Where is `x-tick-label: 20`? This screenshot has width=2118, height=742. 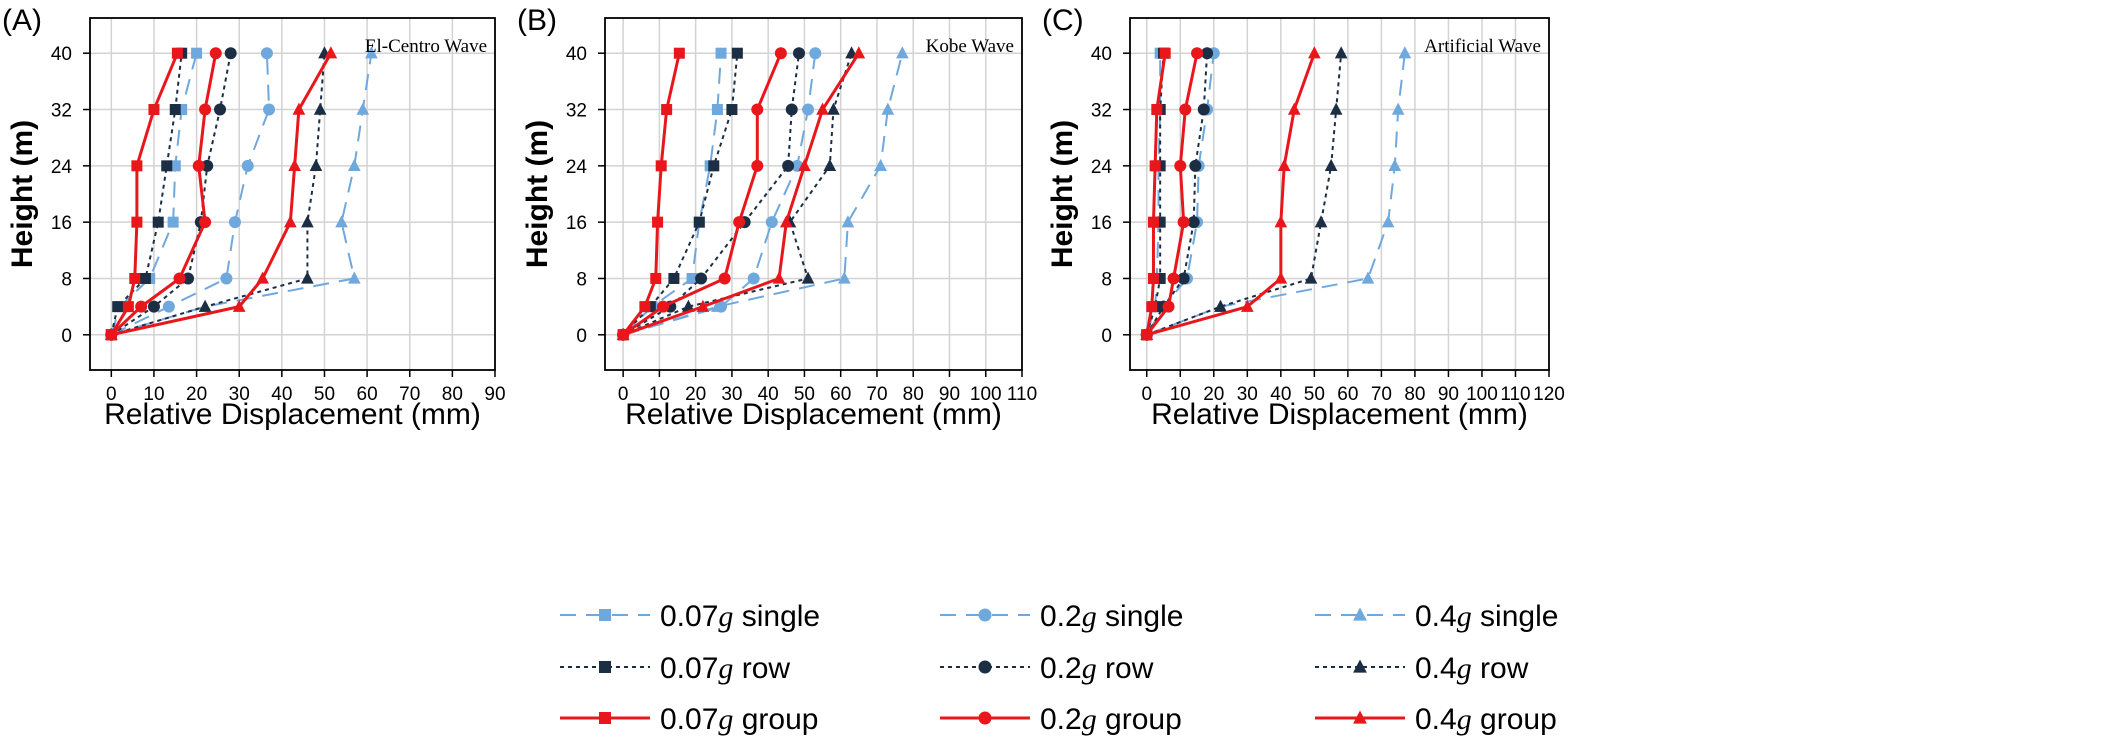
x-tick-label: 20 is located at coordinates (1213, 394).